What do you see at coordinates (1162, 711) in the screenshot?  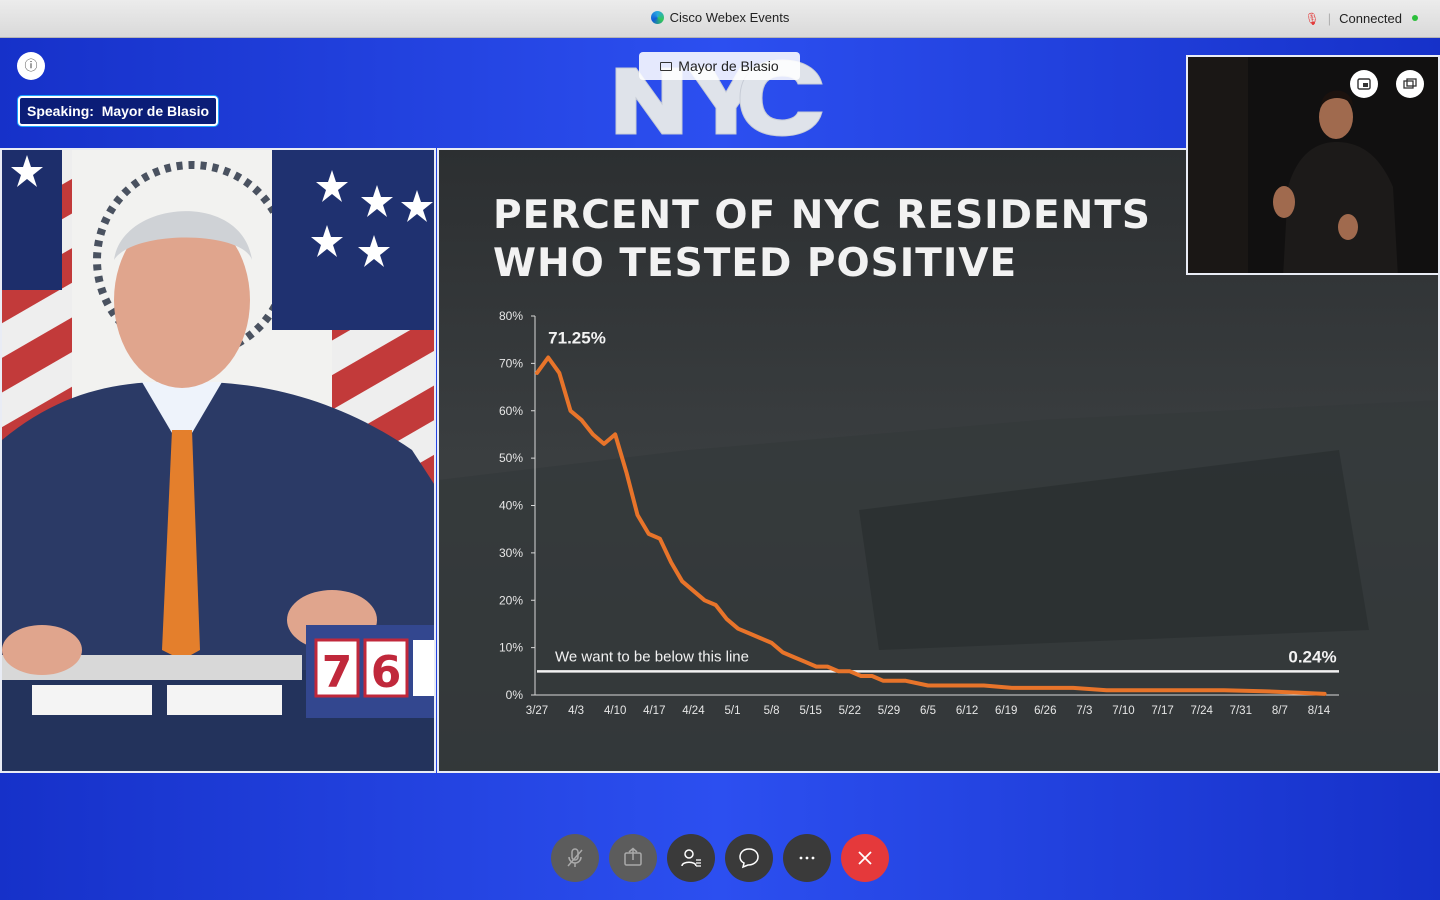 I see `x-tick-label: 7/17` at bounding box center [1162, 711].